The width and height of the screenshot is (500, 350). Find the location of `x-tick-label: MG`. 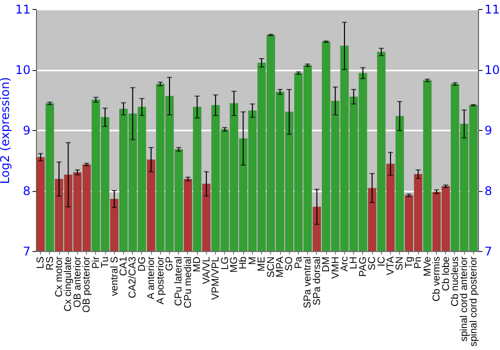

x-tick-label: MG is located at coordinates (234, 264).